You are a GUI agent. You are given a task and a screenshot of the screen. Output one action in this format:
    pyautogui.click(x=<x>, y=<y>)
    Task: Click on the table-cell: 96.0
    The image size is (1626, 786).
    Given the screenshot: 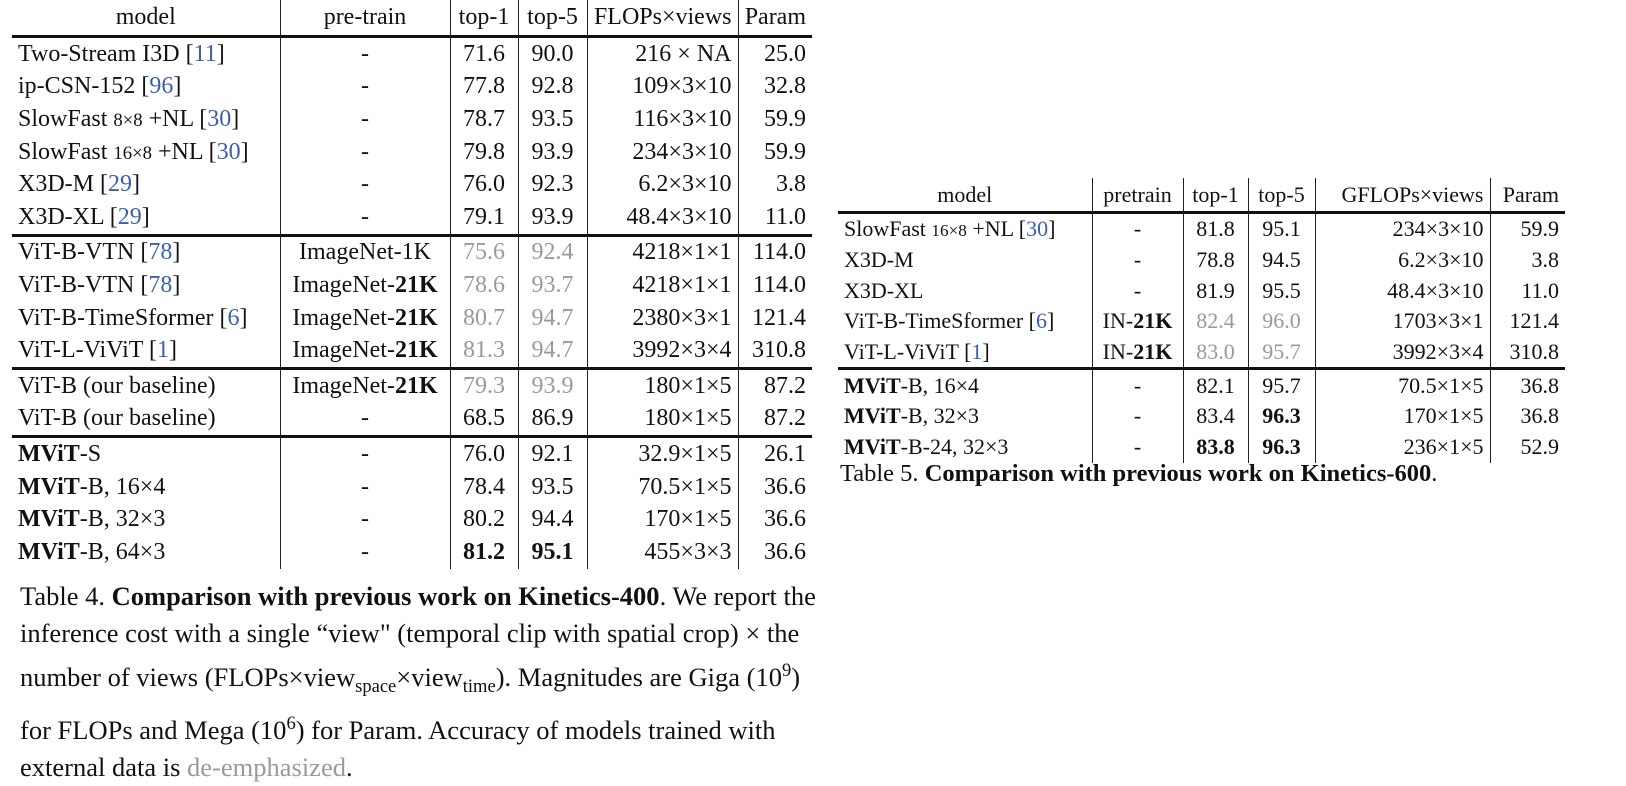 What is the action you would take?
    pyautogui.click(x=1281, y=321)
    